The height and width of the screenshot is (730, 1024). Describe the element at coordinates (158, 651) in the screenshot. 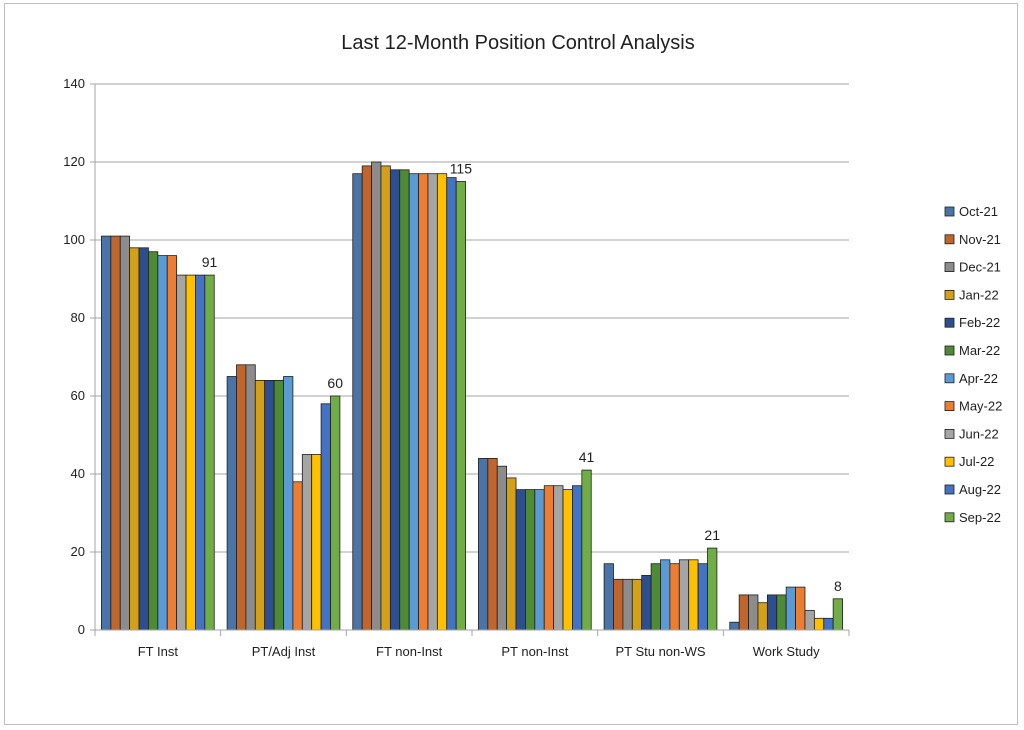

I see `x-tick-label: FT Inst` at that location.